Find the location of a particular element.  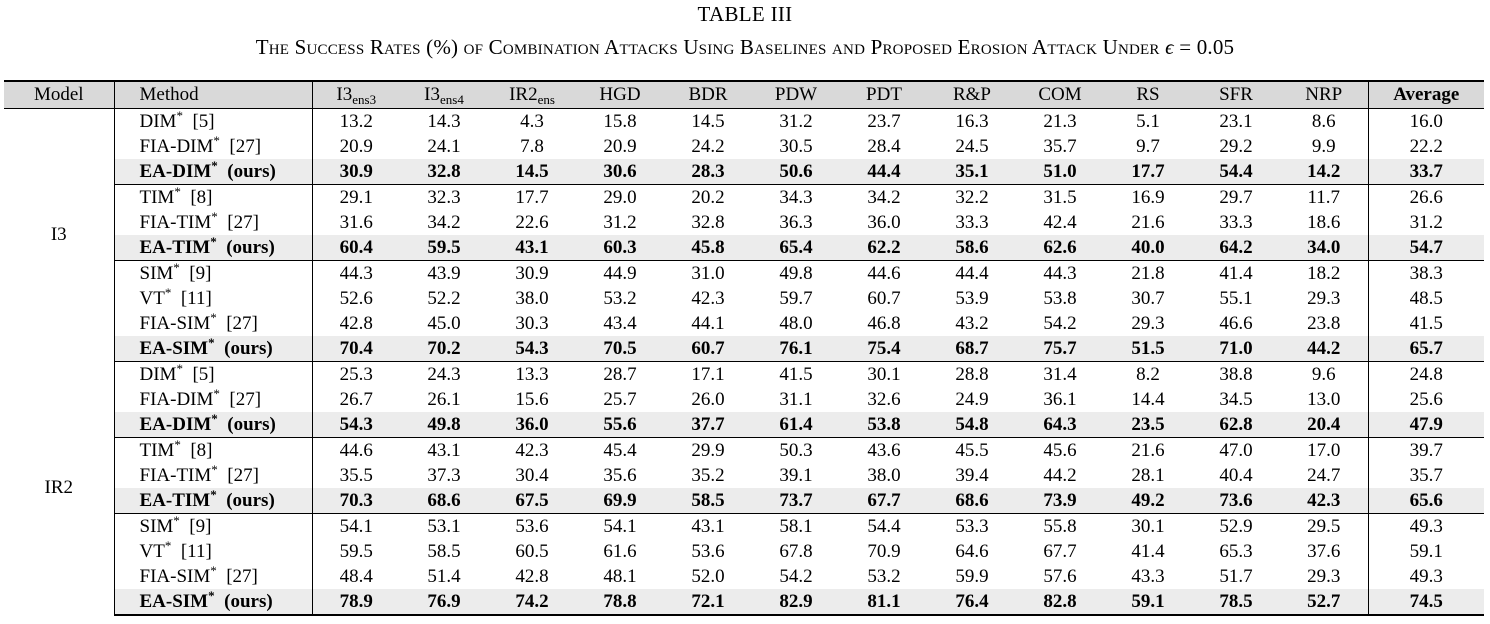

value-cell: 76.1 is located at coordinates (796, 349).